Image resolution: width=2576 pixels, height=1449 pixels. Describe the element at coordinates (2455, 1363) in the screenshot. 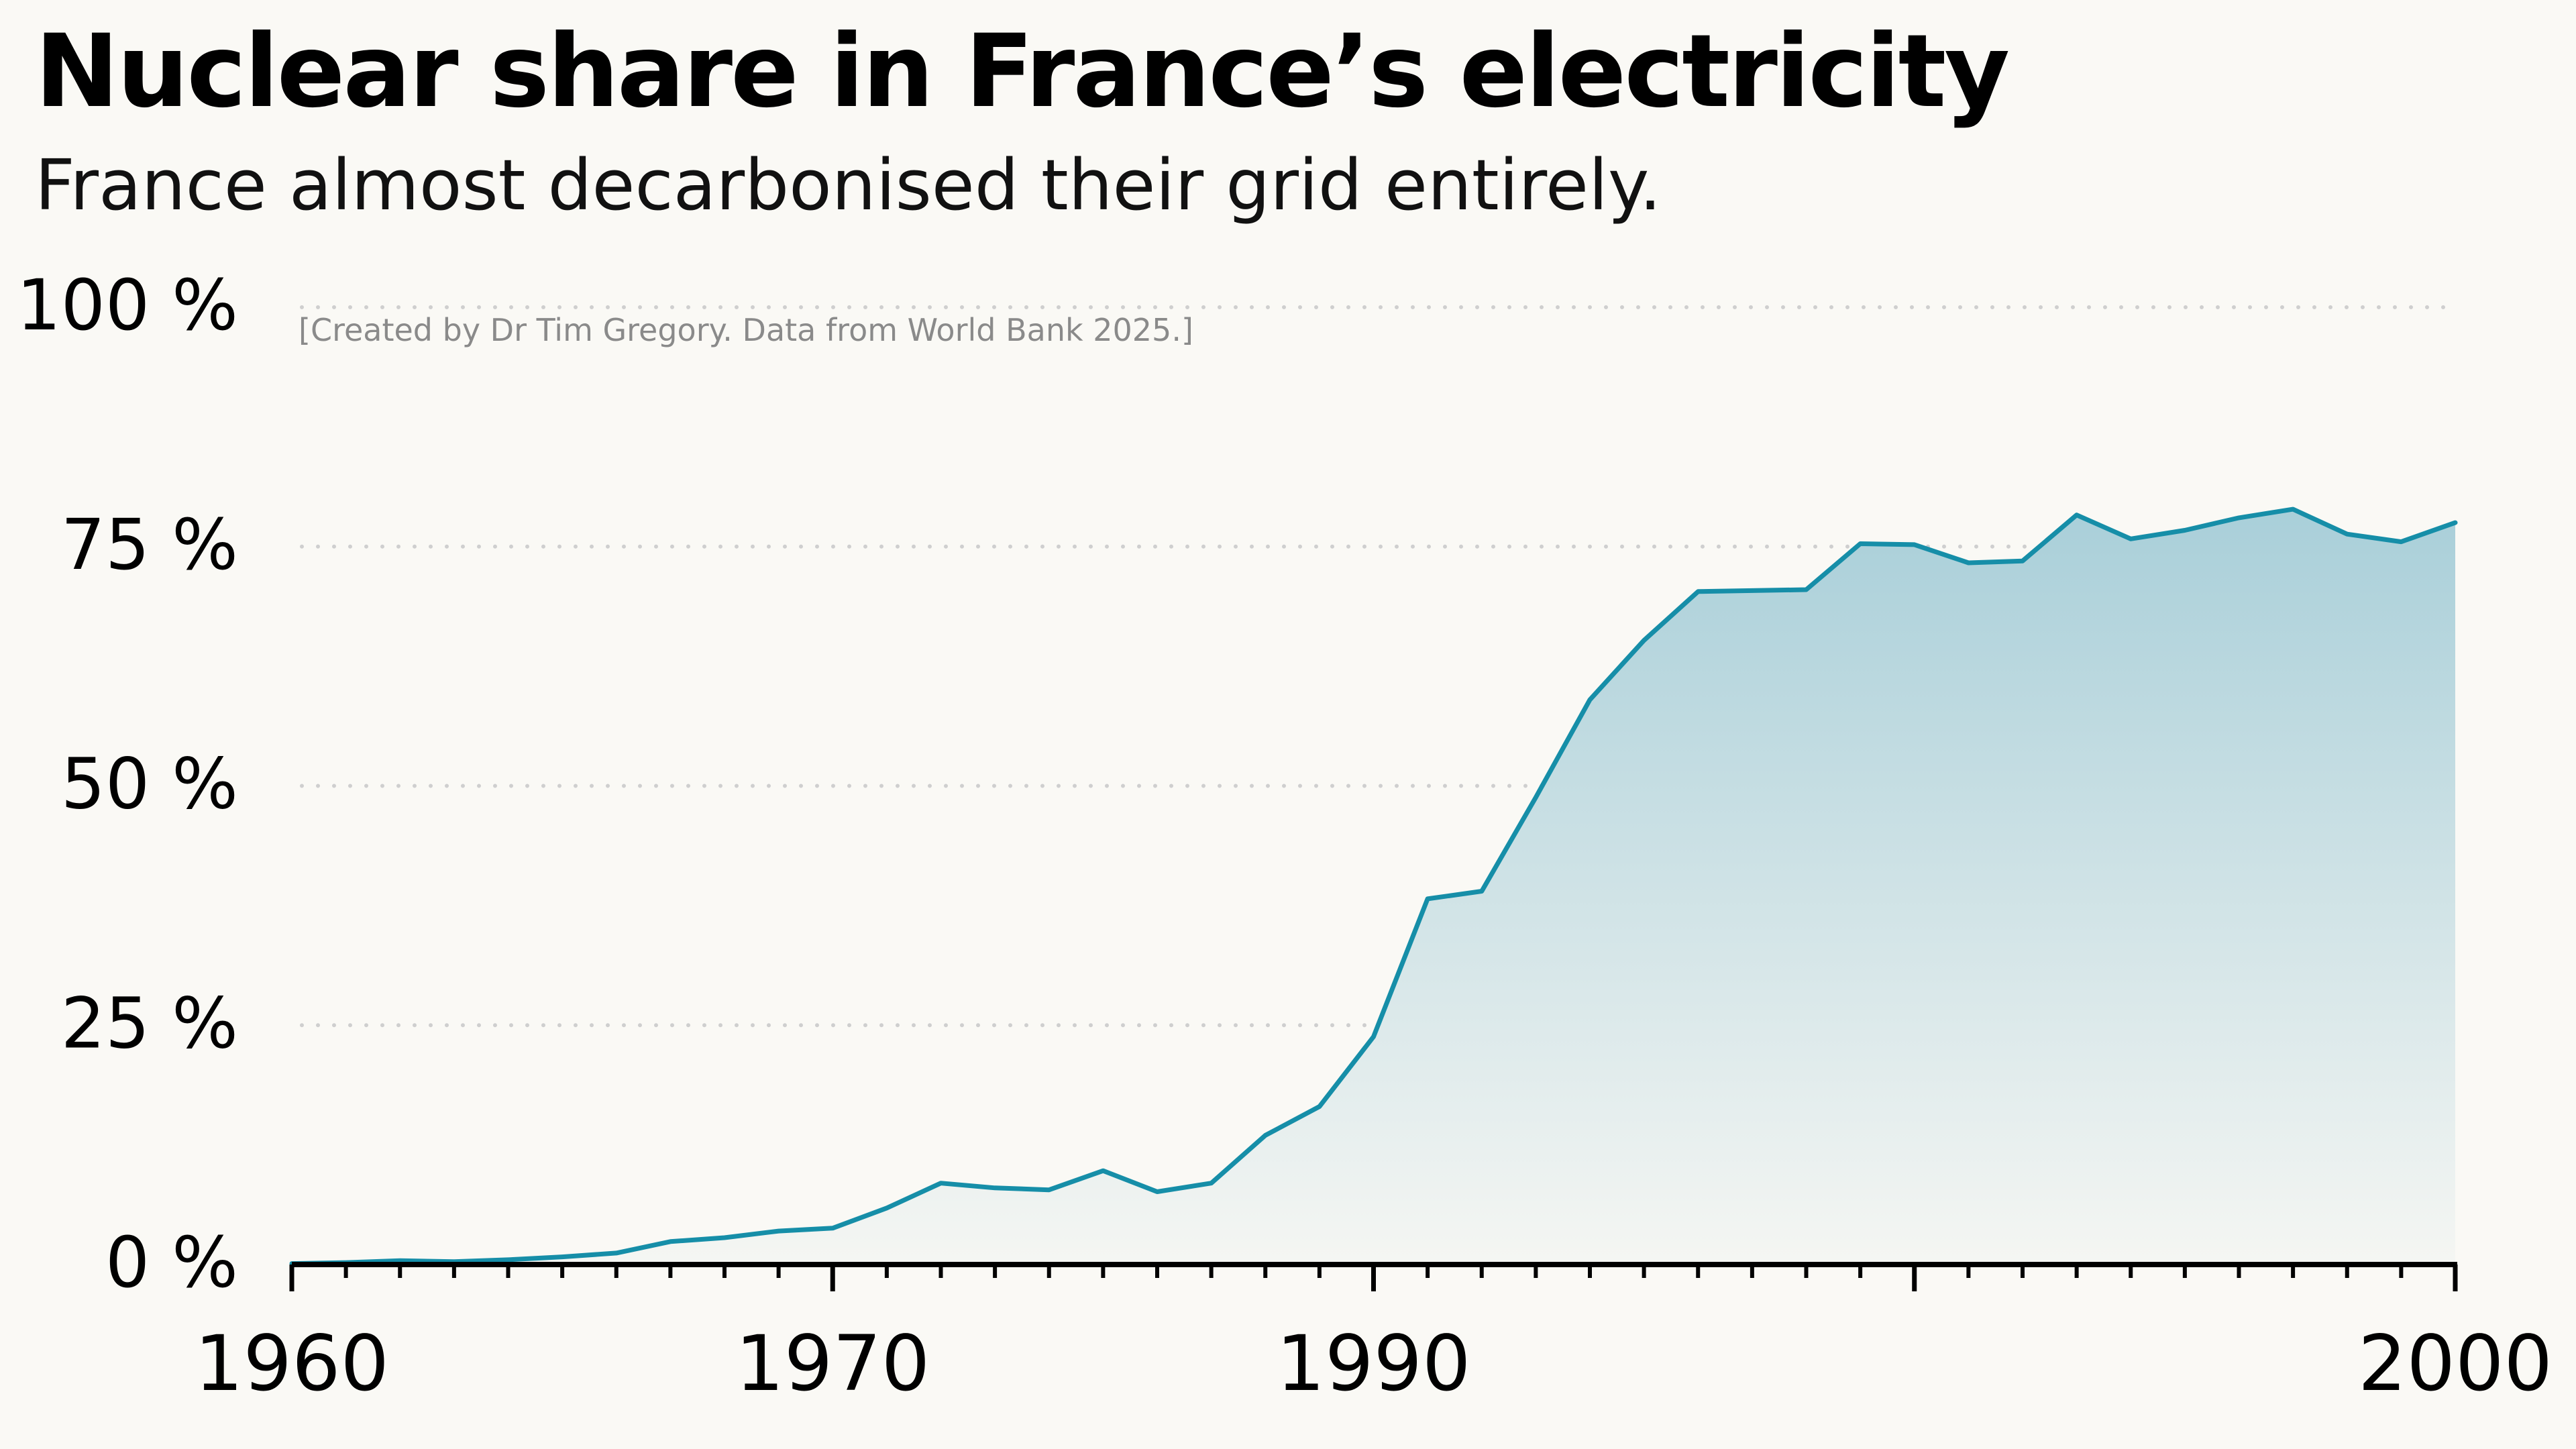

I see `x-tick-label: 2000` at that location.